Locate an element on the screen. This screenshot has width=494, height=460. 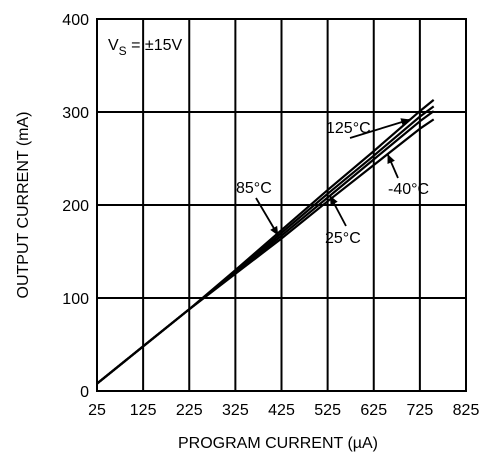
x-tick-label: 725 is located at coordinates (420, 410).